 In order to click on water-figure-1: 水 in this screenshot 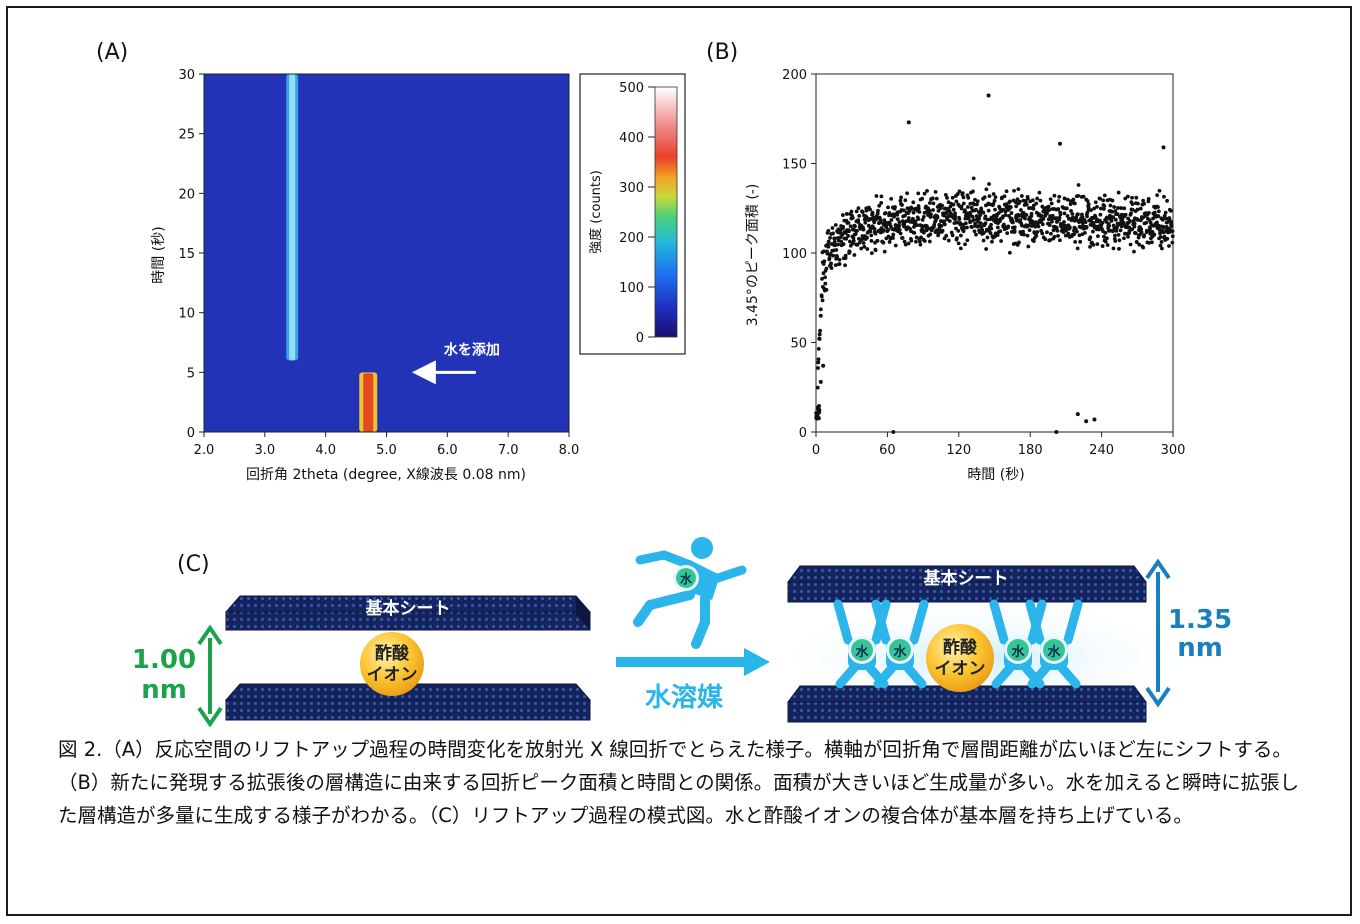, I will do `click(862, 644)`.